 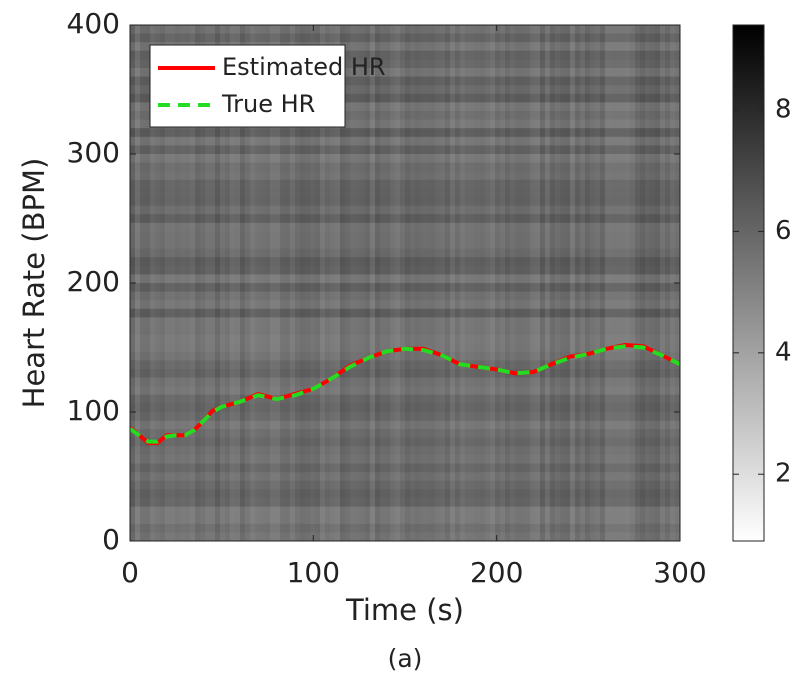 I want to click on colorbar-tick-label: 8, so click(x=783, y=109).